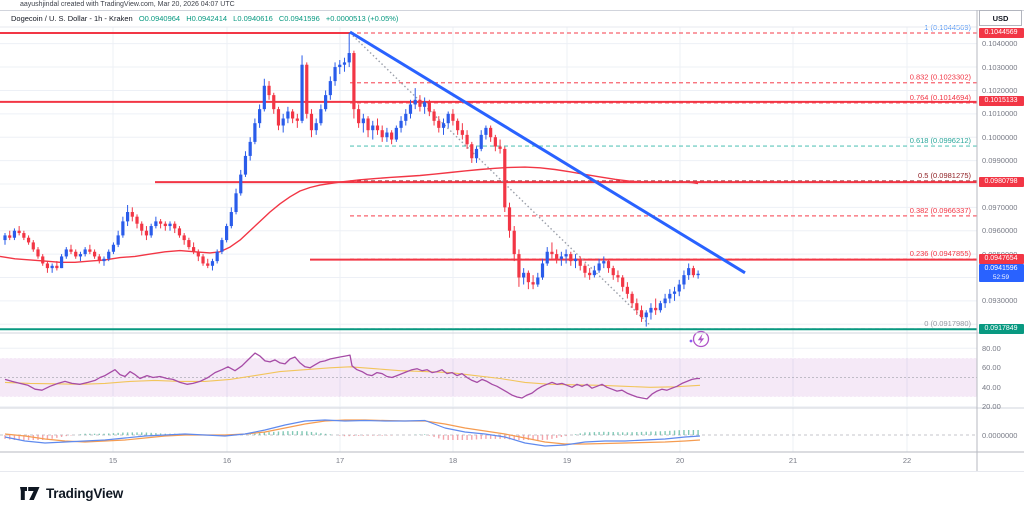  Describe the element at coordinates (1000, 67) in the screenshot. I see `price-tick-label: 0.1030000` at that location.